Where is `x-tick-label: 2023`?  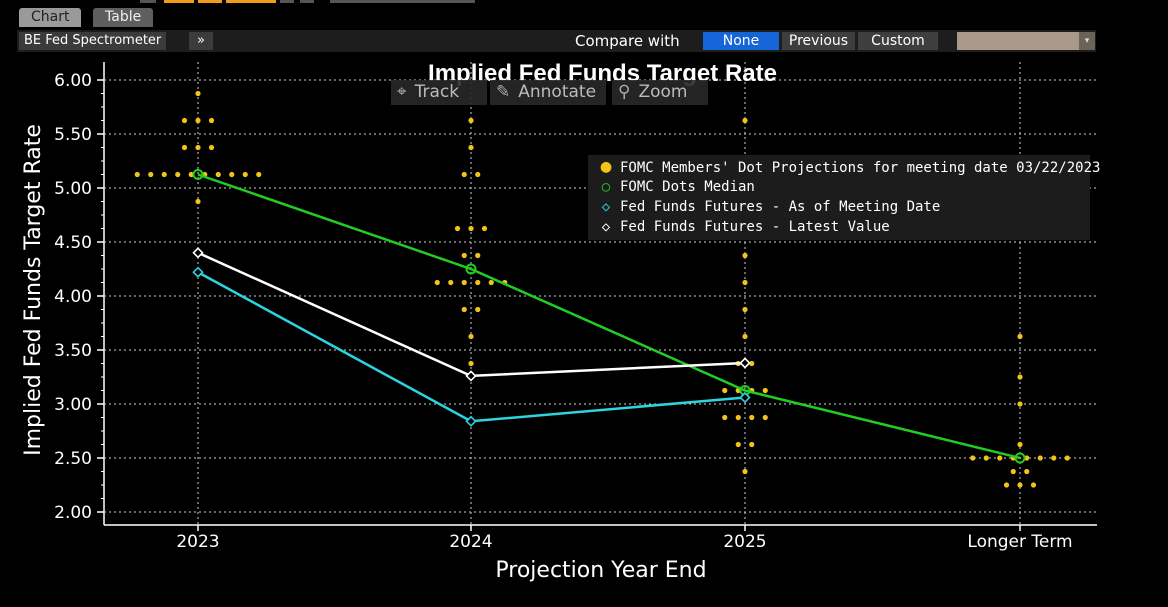 x-tick-label: 2023 is located at coordinates (197, 542).